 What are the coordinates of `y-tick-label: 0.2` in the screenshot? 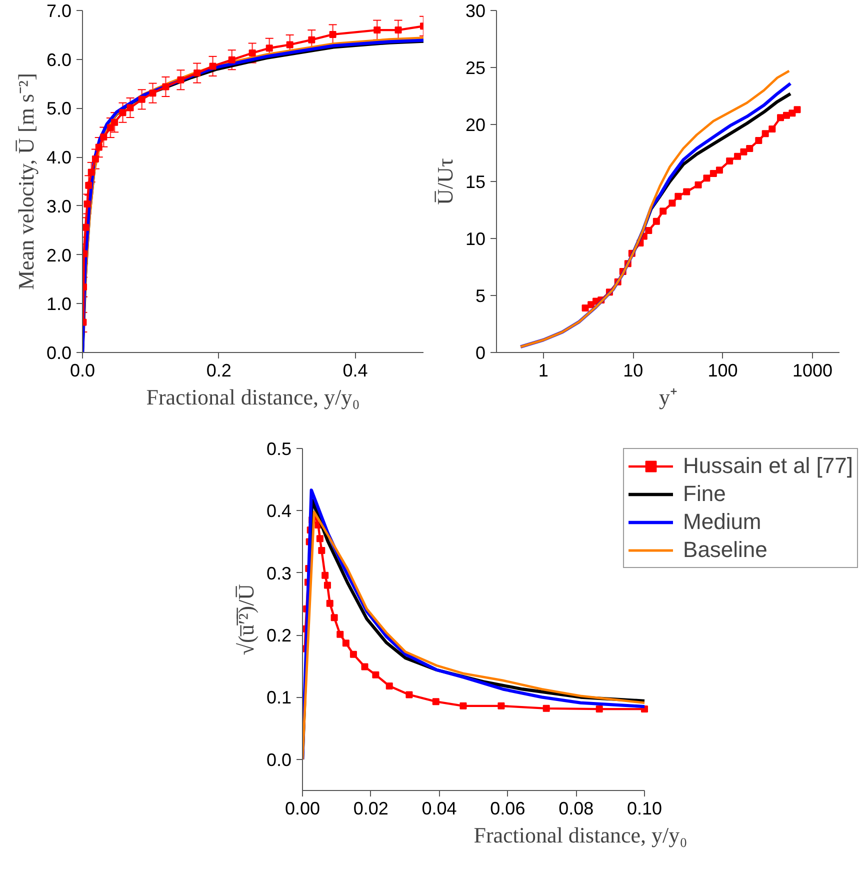 It's located at (279, 636).